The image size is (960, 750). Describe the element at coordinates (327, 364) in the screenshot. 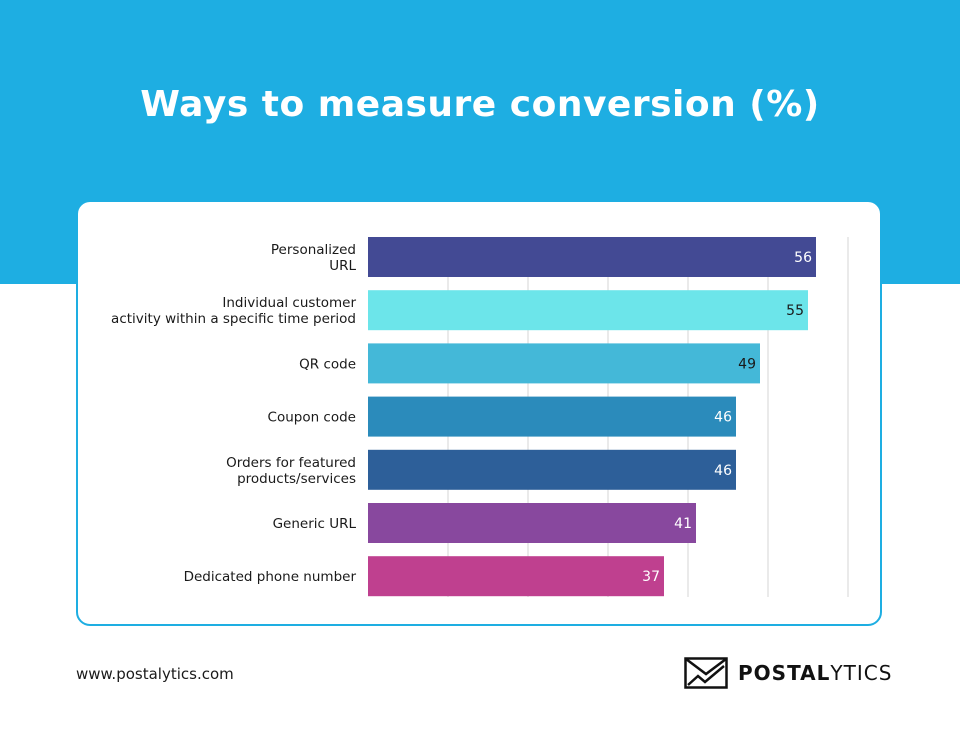

I see `category-label: QR code` at that location.